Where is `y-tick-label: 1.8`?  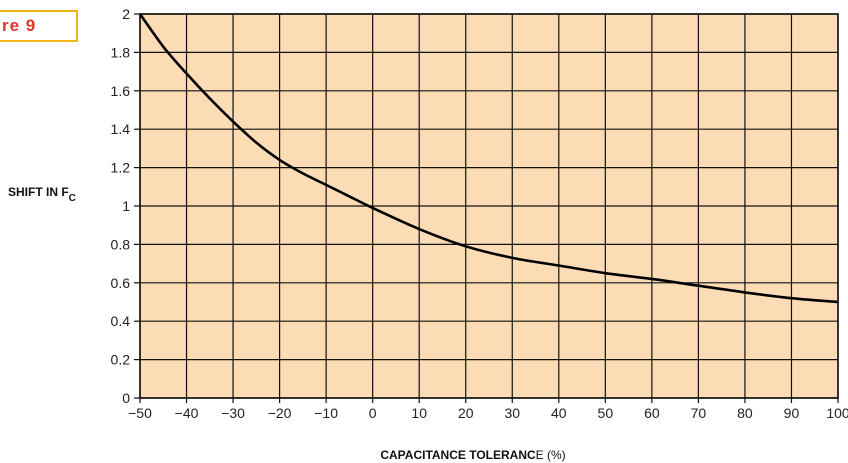 y-tick-label: 1.8 is located at coordinates (121, 52).